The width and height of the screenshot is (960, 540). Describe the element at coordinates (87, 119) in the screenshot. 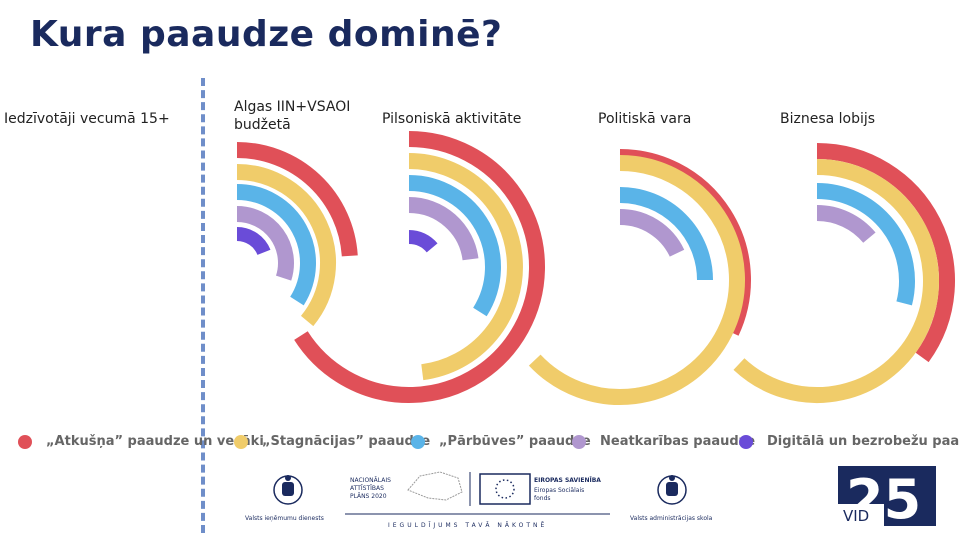

I see `column-label-population: Iedzīvotāji vecumā 15+` at that location.